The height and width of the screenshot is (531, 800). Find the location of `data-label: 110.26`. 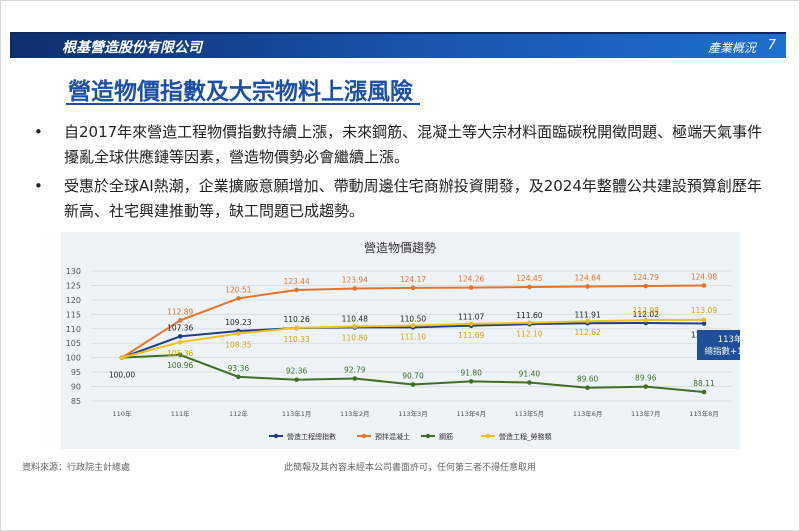

data-label: 110.26 is located at coordinates (296, 319).